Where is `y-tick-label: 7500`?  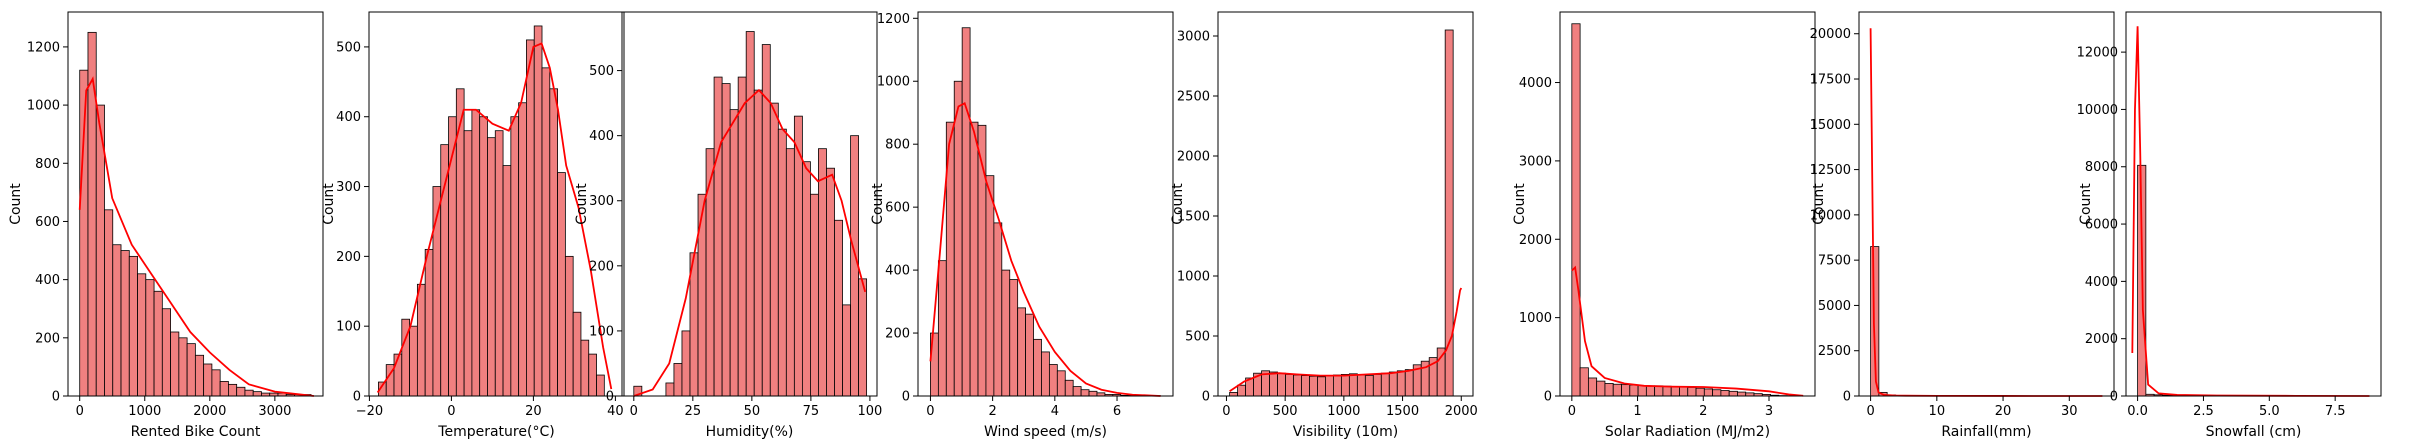
y-tick-label: 7500 is located at coordinates (1834, 261).